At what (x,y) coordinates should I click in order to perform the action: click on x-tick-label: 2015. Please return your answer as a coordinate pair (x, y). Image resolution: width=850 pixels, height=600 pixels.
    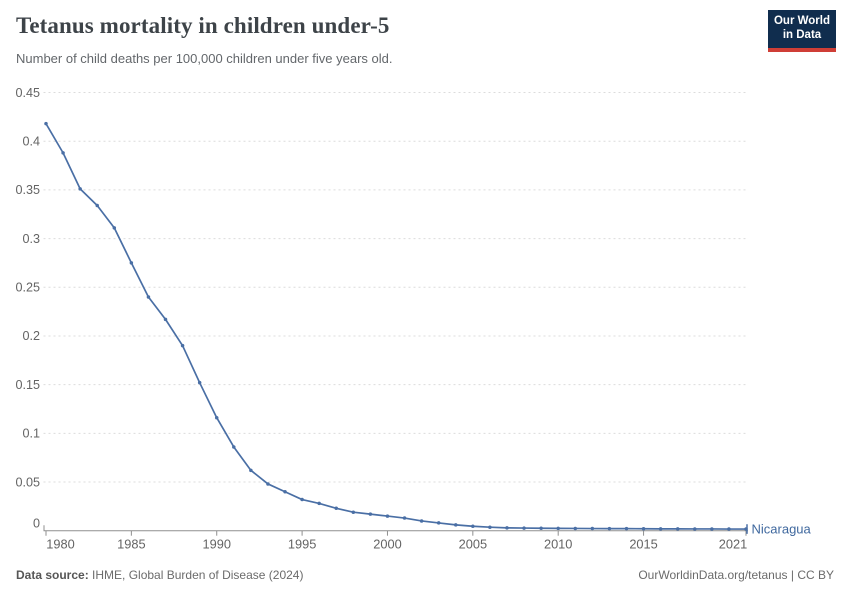
    Looking at the image, I should click on (643, 544).